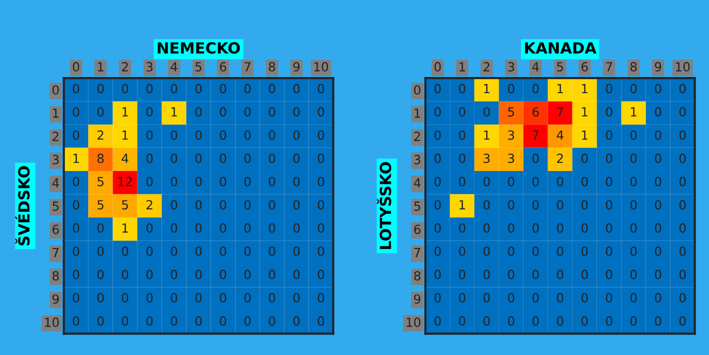 This screenshot has height=355, width=709. Describe the element at coordinates (101, 205) in the screenshot. I see `data-label: 5` at that location.